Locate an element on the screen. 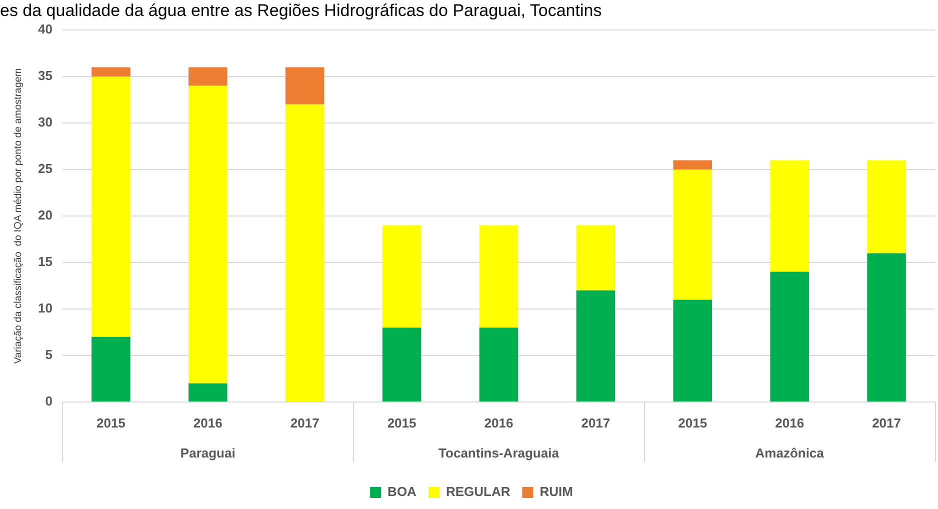 The height and width of the screenshot is (509, 938). chart-title: es da qualidade da água entre as Regiões Hidrográficas do Paraguai, Tocantins is located at coordinates (301, 11).